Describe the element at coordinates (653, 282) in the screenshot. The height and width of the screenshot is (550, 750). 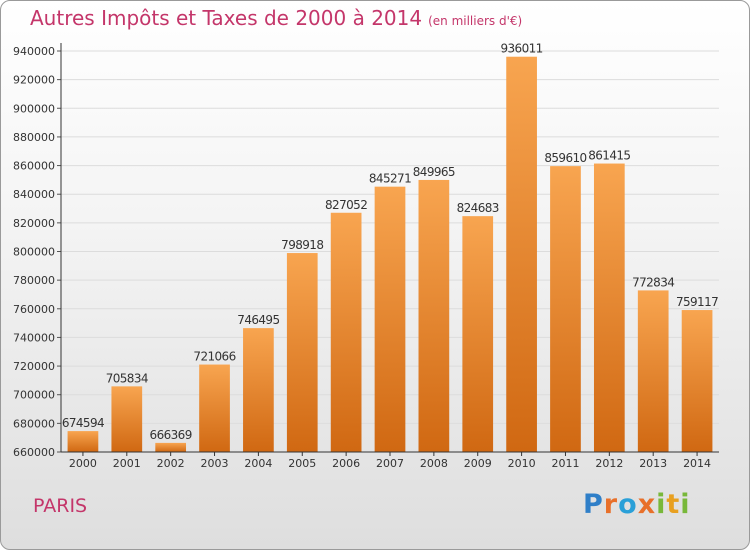
I see `data-label: 772834` at that location.